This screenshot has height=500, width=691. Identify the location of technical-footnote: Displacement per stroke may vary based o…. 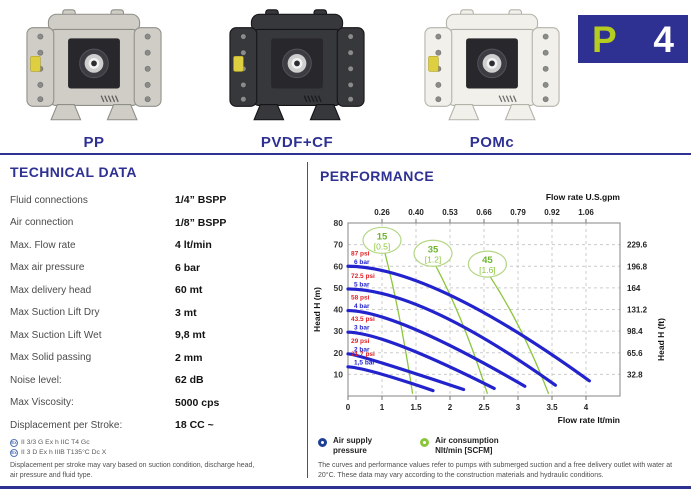
(132, 470).